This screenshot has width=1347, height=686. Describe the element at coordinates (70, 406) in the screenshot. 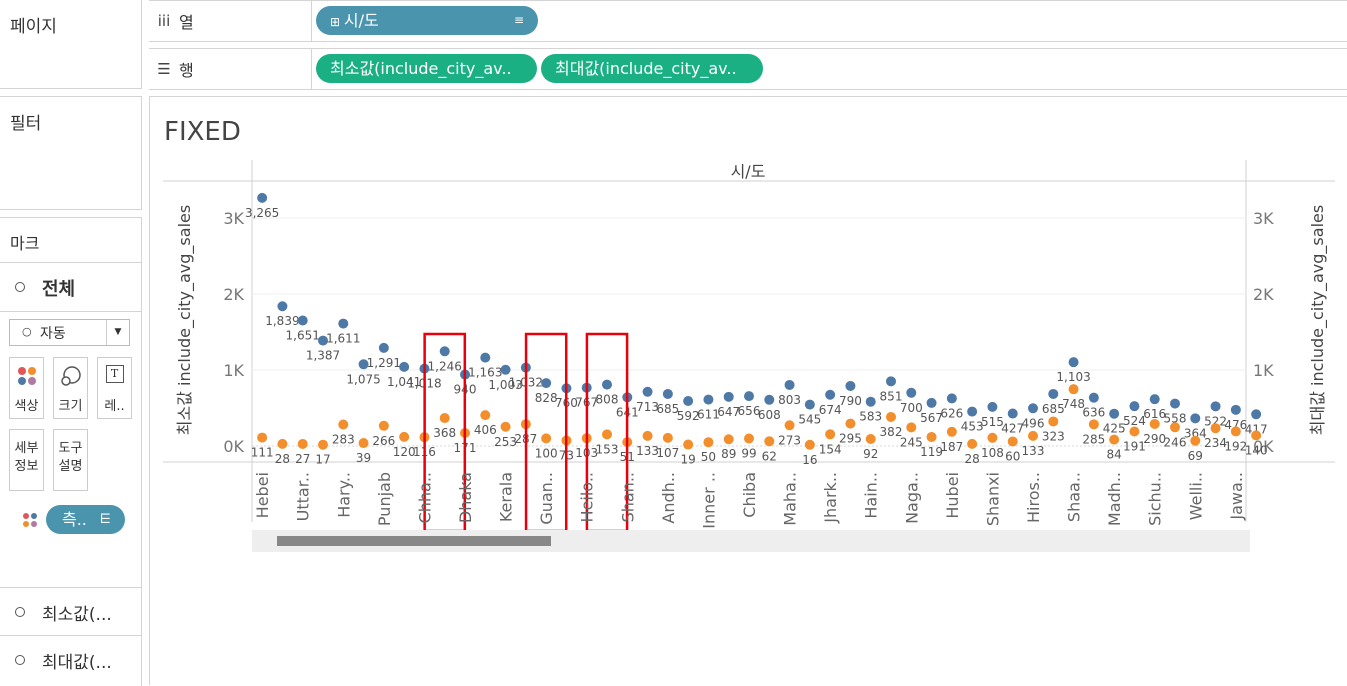

I see `size-label: 크기` at that location.